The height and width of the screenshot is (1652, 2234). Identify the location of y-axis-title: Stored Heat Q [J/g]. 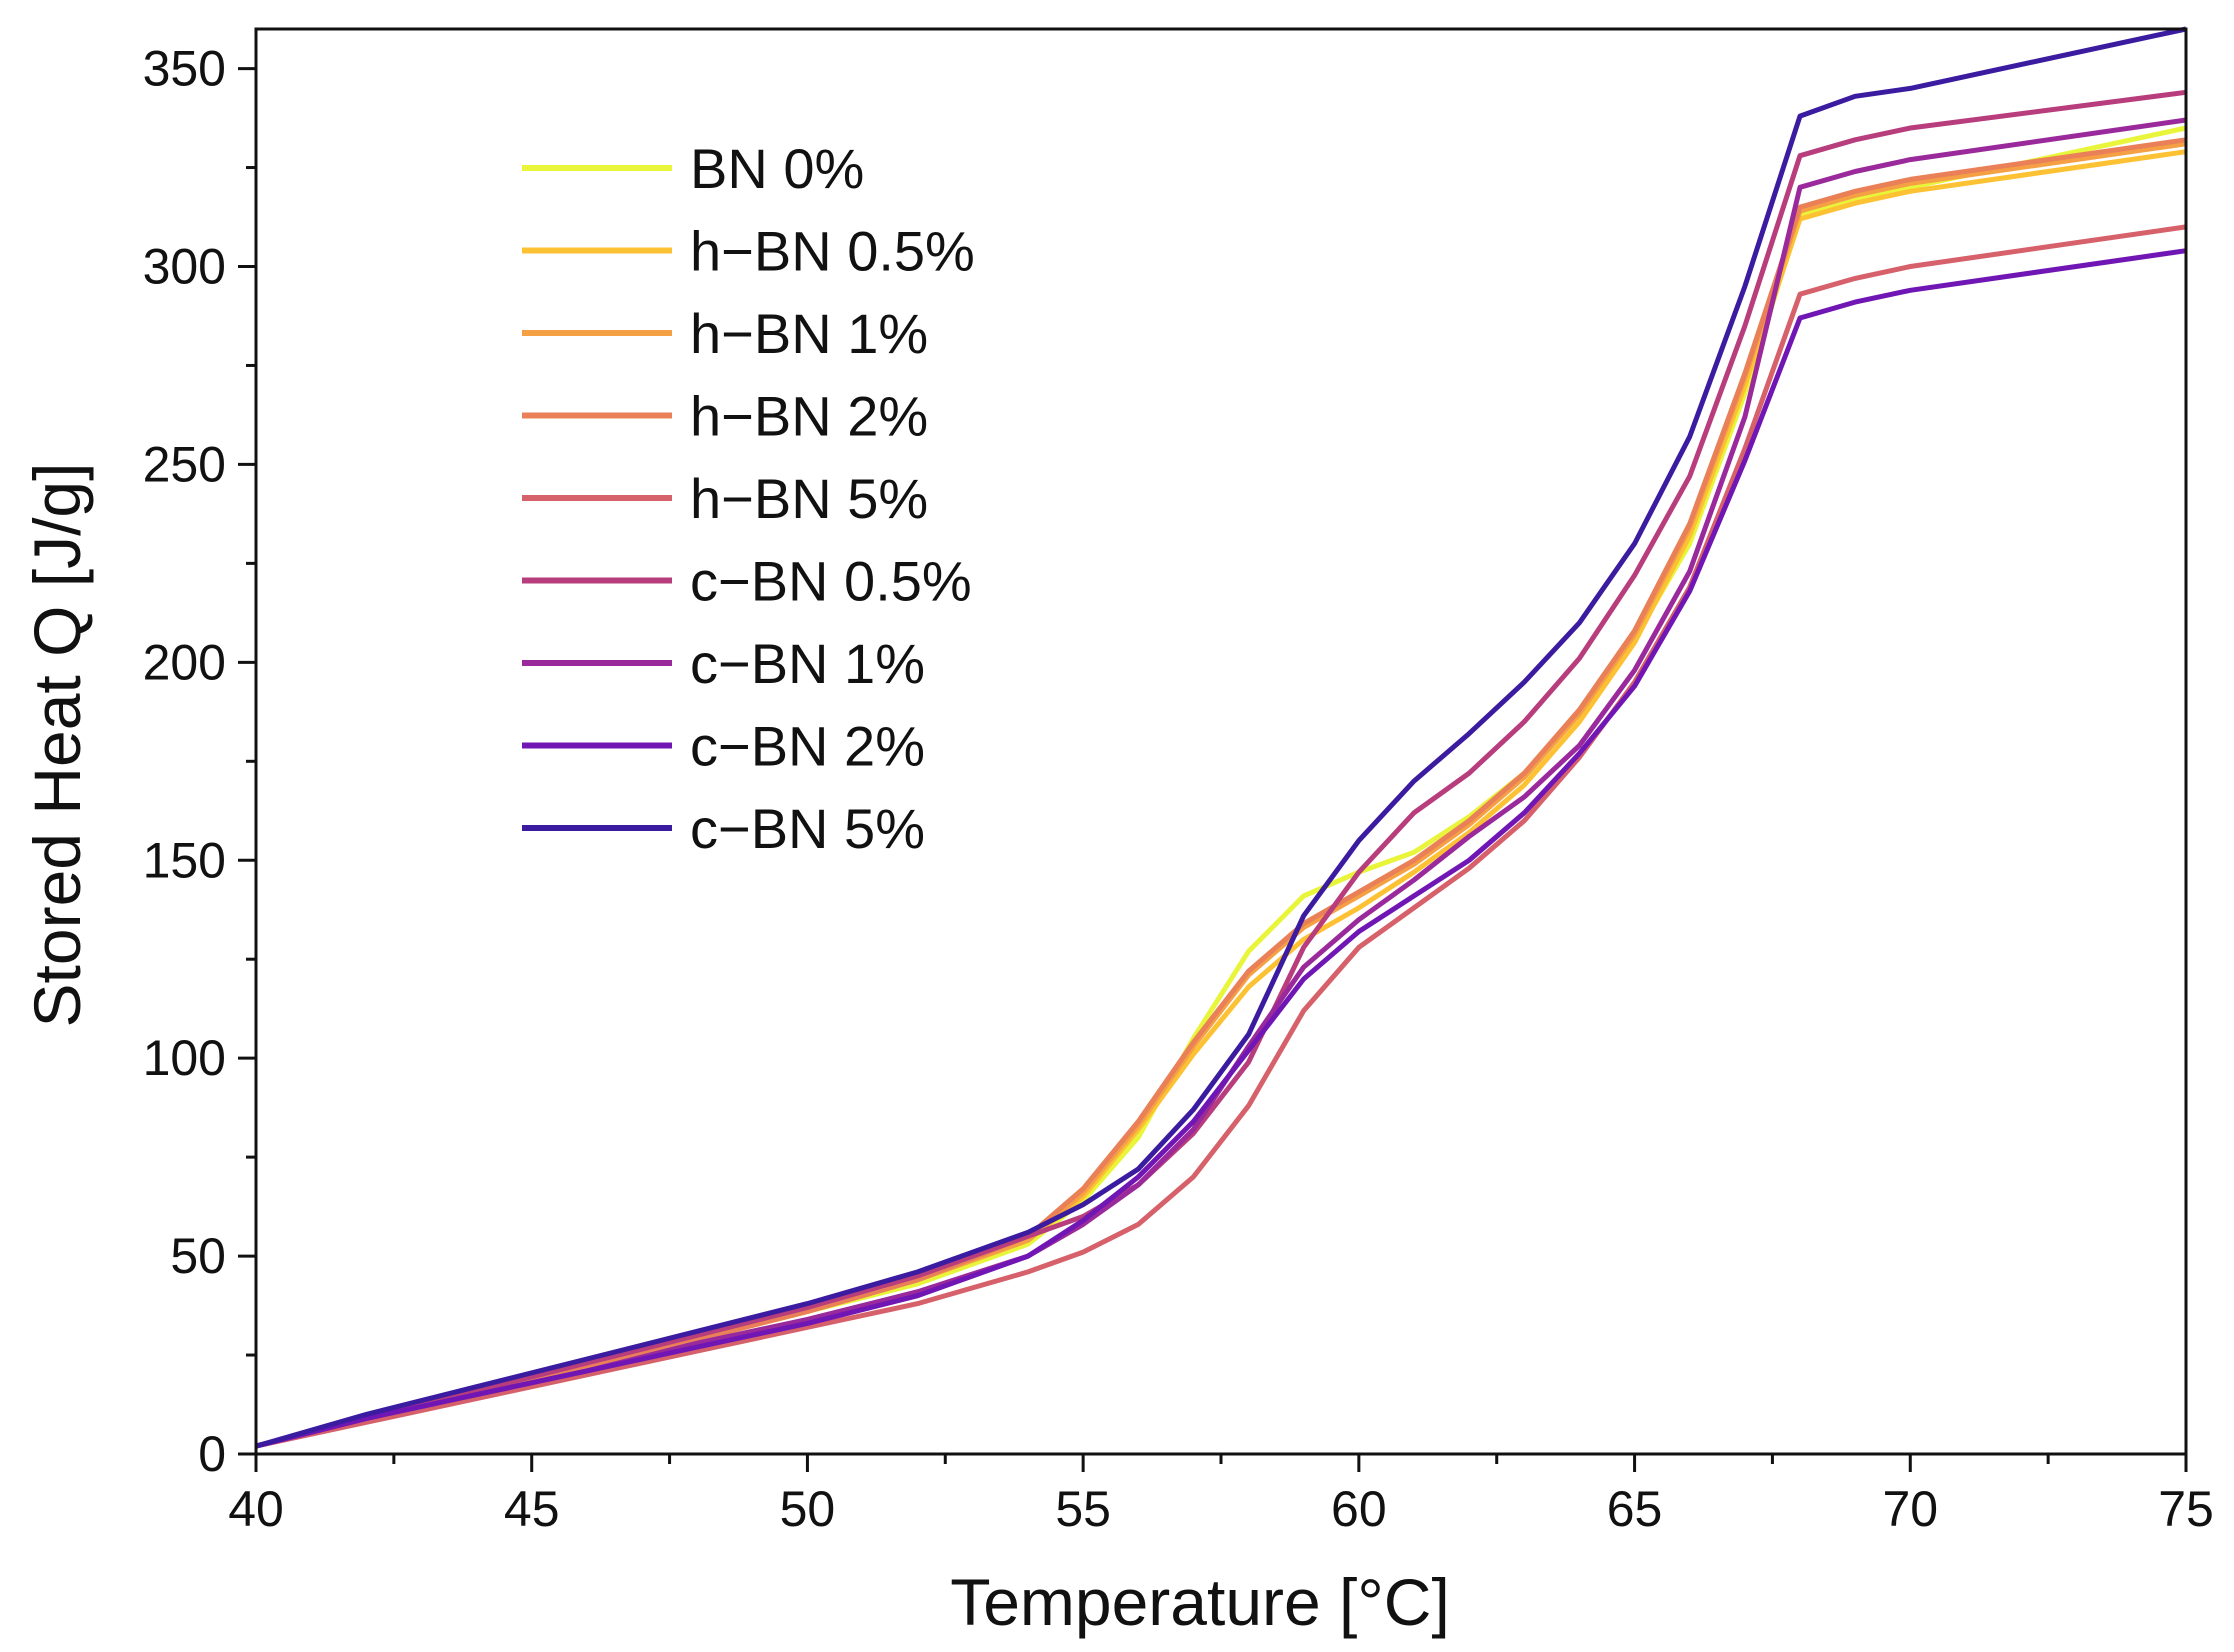
(57, 745).